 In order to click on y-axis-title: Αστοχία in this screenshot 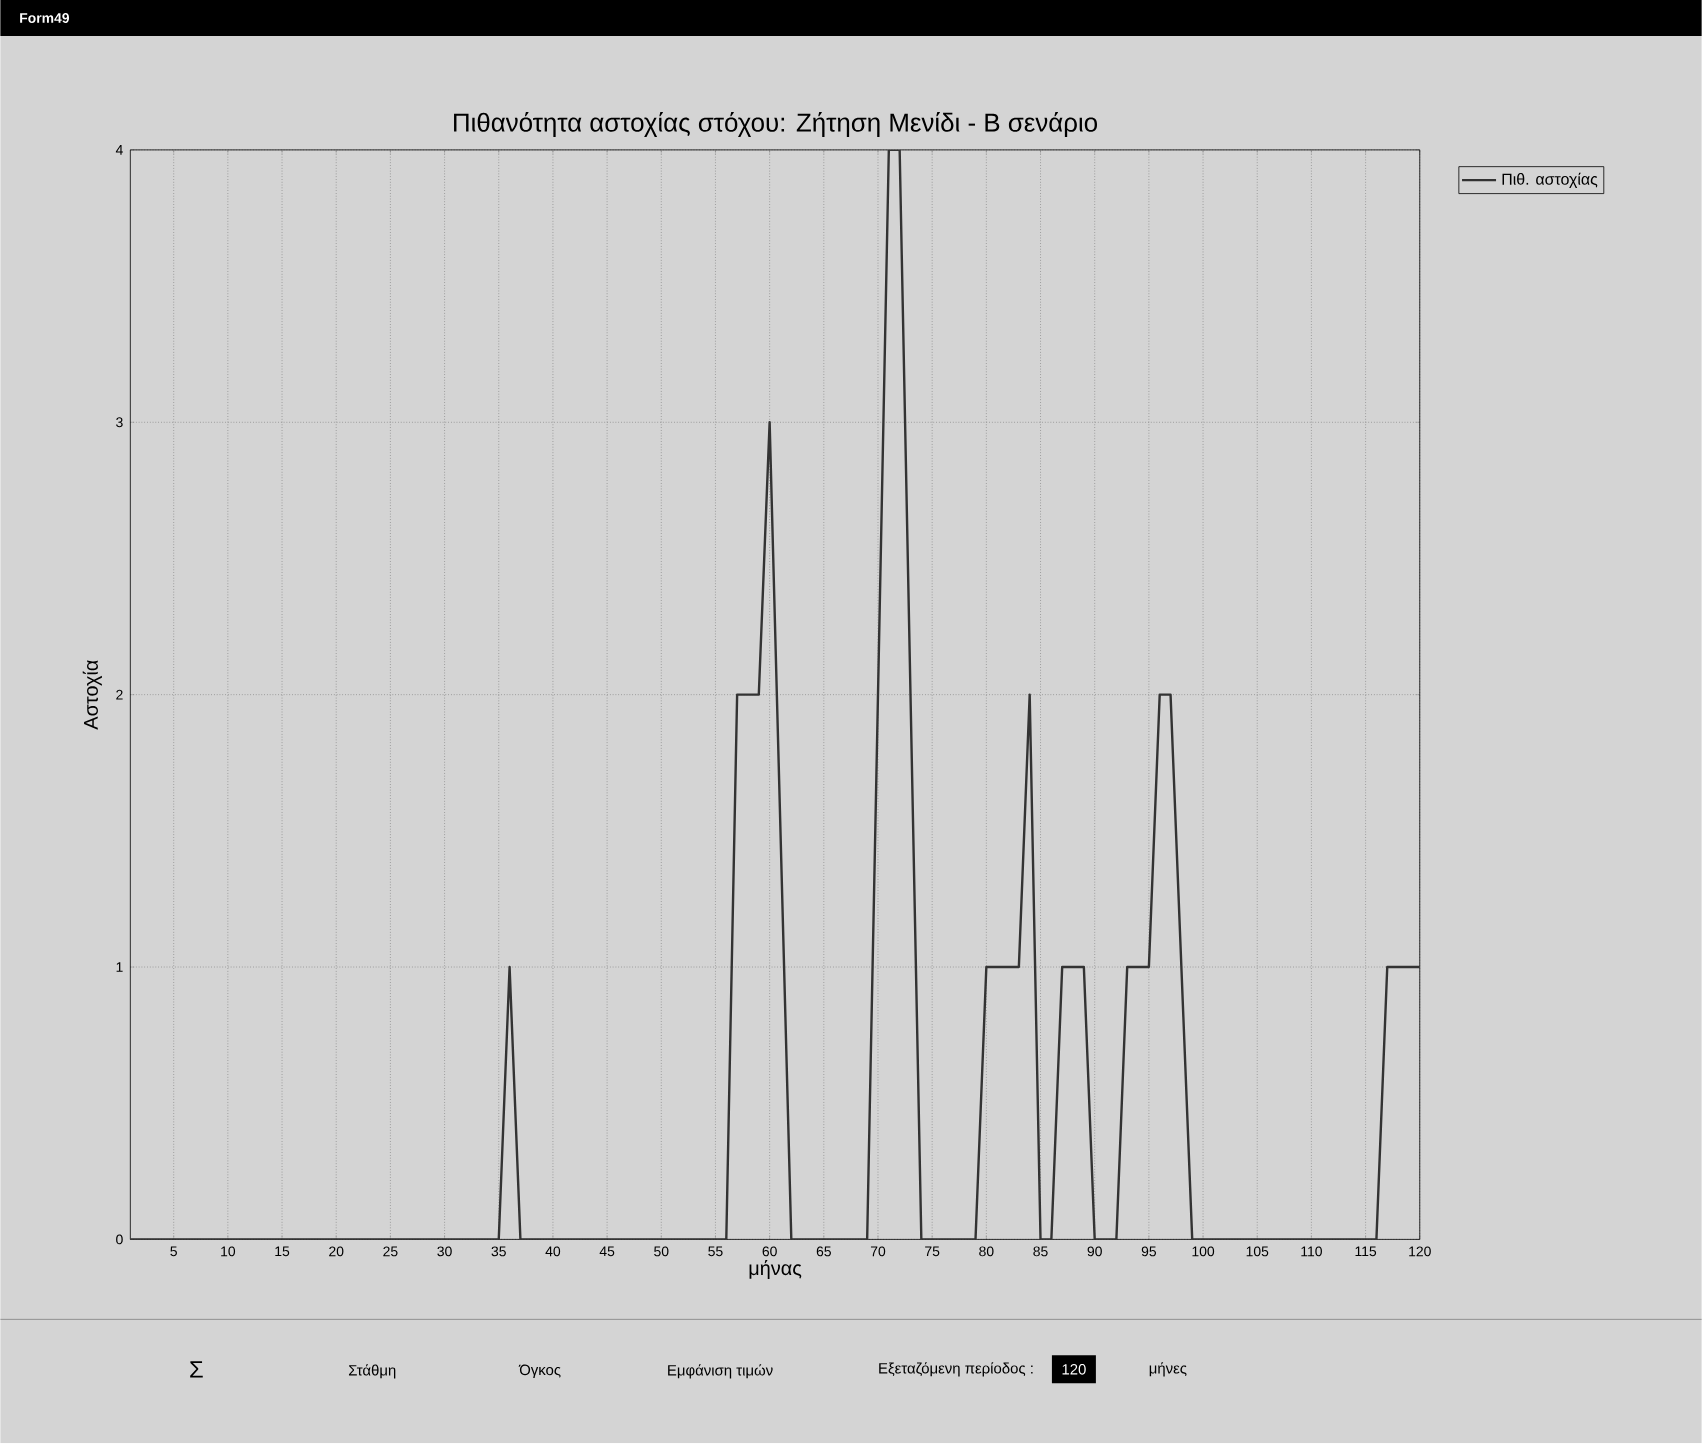, I will do `click(92, 695)`.